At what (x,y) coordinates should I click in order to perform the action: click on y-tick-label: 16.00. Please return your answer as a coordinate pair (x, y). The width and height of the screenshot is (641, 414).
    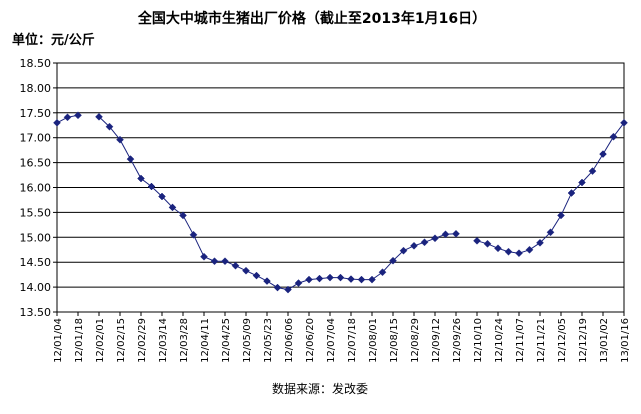
    Looking at the image, I should click on (36, 188).